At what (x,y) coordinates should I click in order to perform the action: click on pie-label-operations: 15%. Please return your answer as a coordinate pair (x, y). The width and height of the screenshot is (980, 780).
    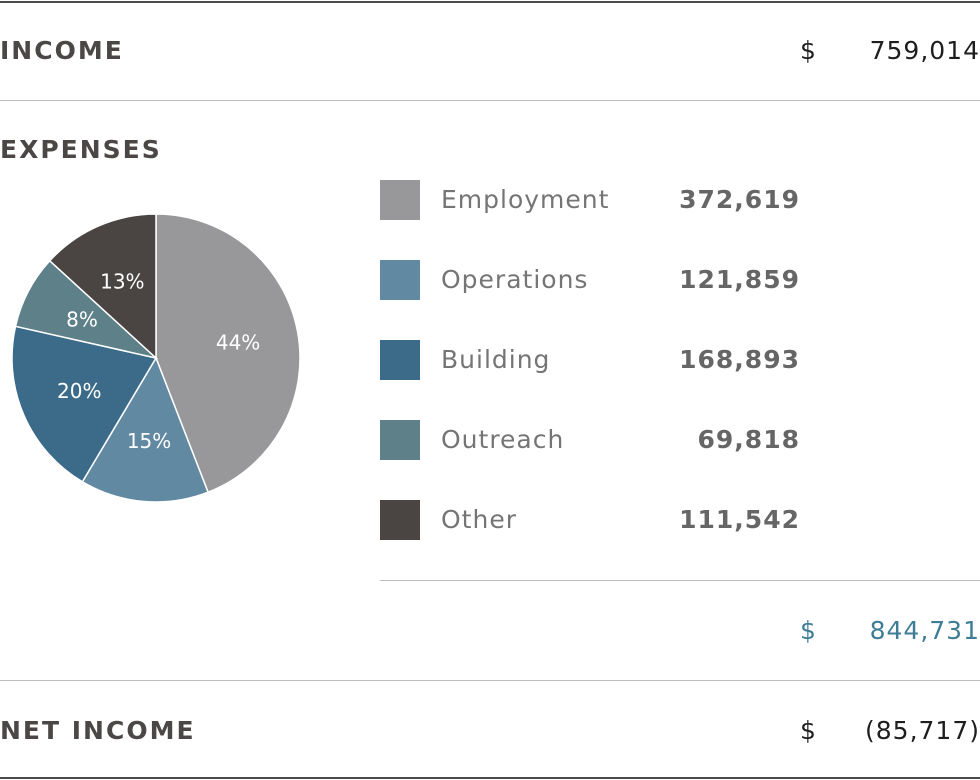
    Looking at the image, I should click on (149, 441).